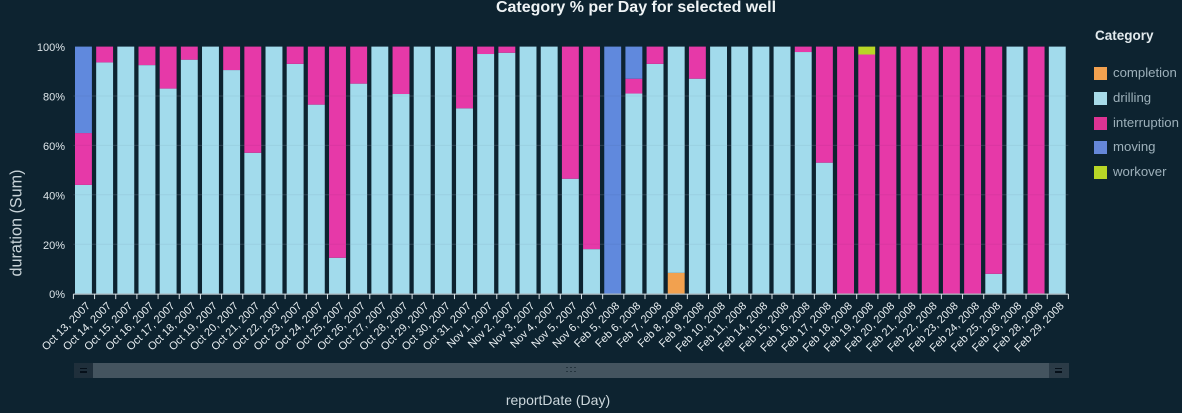 The height and width of the screenshot is (413, 1182). What do you see at coordinates (54, 196) in the screenshot?
I see `svg-text: 40%` at bounding box center [54, 196].